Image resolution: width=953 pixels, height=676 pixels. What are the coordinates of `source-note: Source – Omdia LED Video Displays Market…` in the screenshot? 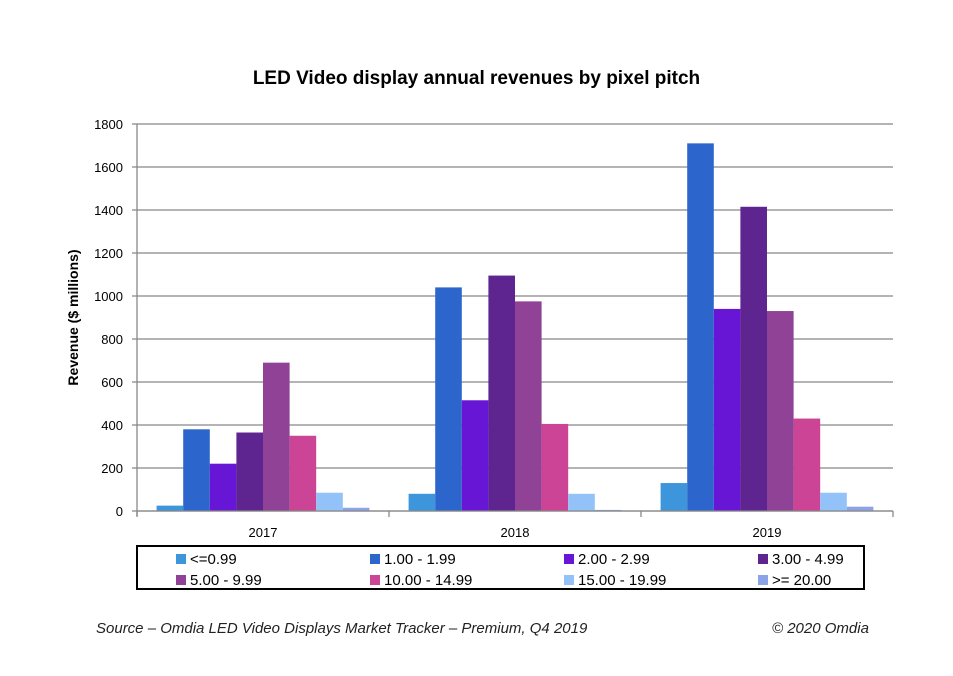 It's located at (342, 628).